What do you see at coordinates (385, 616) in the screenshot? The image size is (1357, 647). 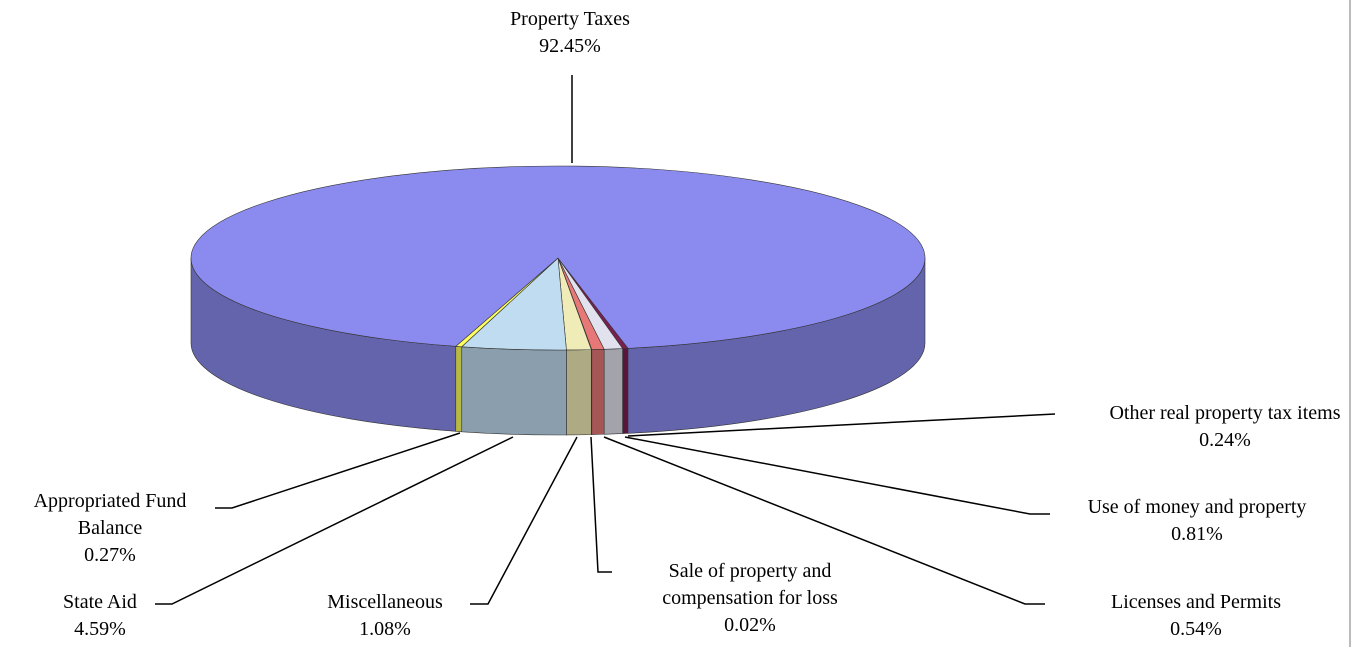 I see `slice-label: Miscellaneous 1.08%` at bounding box center [385, 616].